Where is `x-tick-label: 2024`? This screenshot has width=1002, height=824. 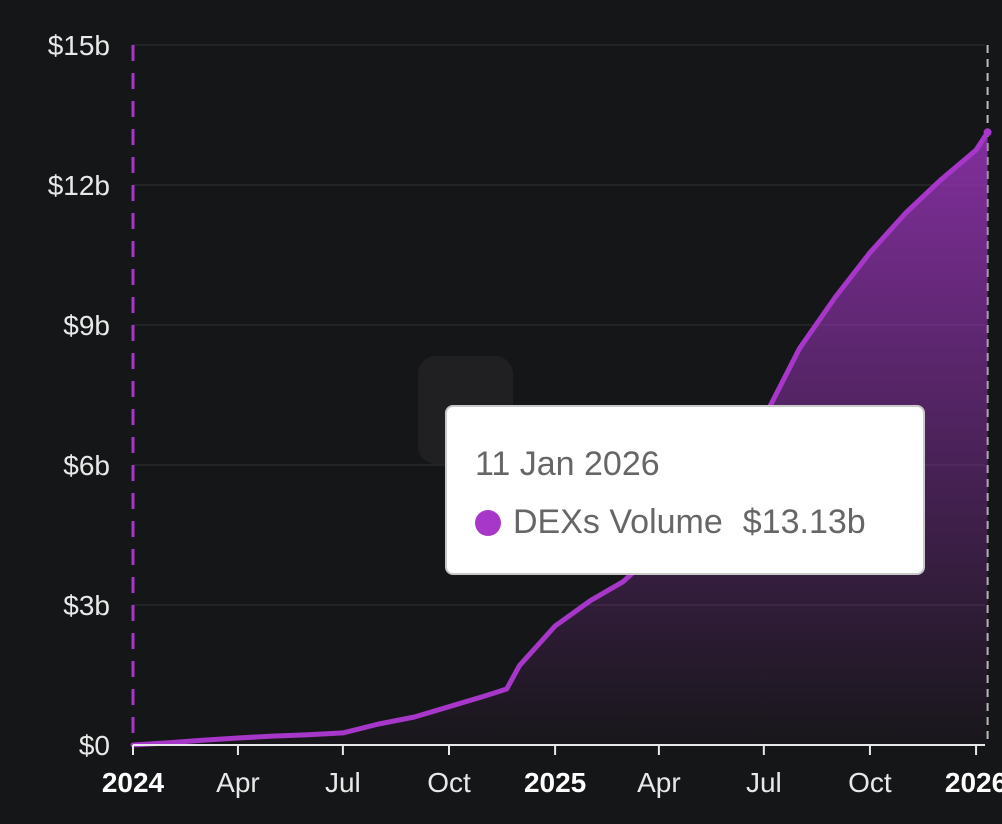
x-tick-label: 2024 is located at coordinates (133, 782).